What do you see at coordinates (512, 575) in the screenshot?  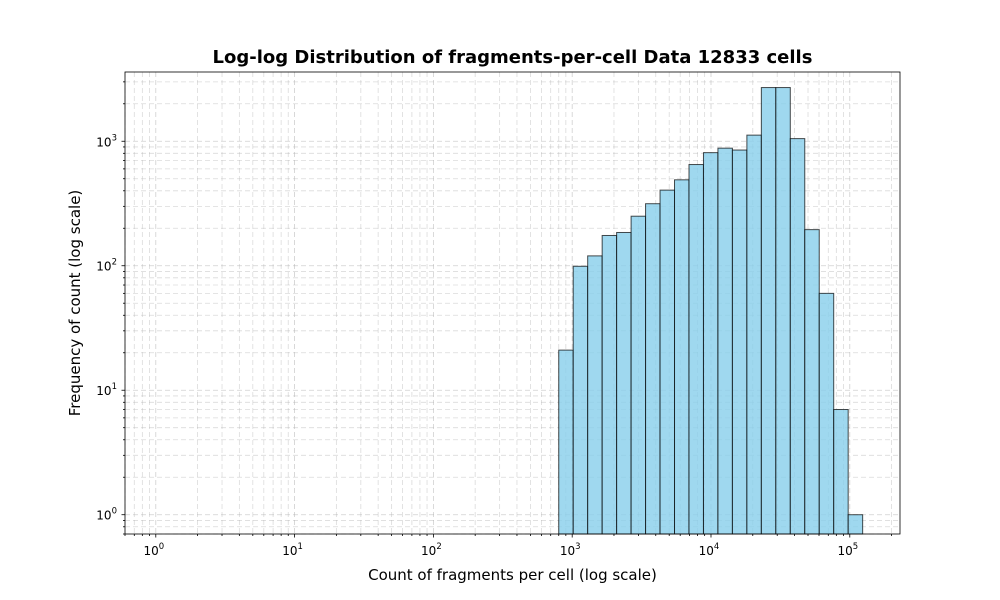 I see `x-axis-label: Count of fragments per cell (log scale)` at bounding box center [512, 575].